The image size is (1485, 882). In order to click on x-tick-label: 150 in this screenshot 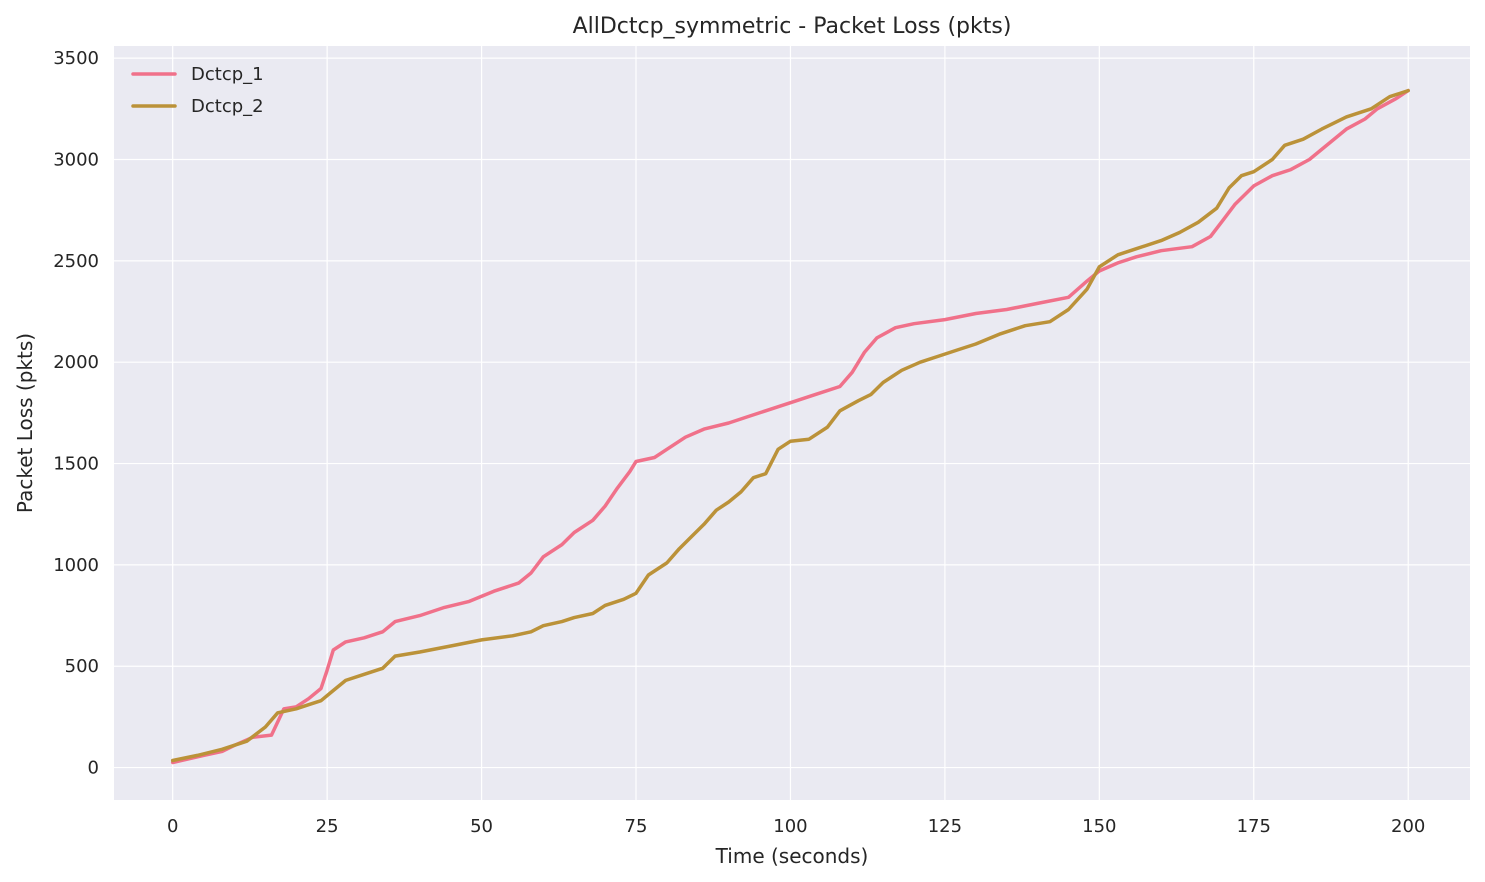, I will do `click(1099, 826)`.